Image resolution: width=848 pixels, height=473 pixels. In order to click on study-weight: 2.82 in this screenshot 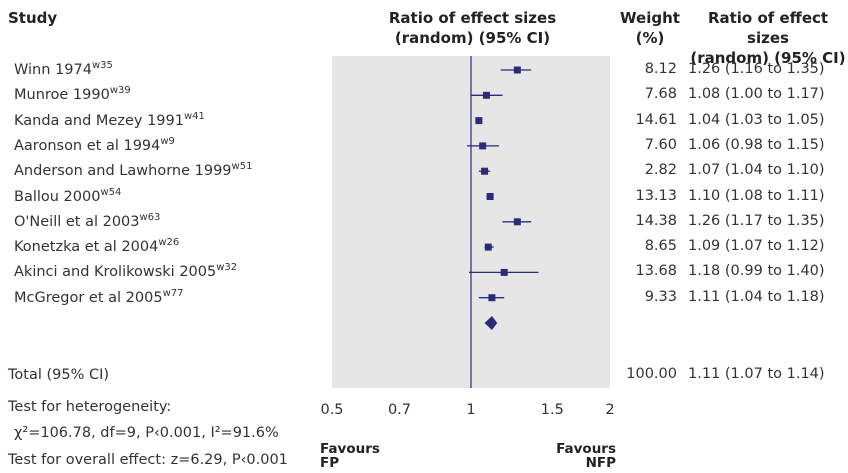, I will do `click(660, 170)`.